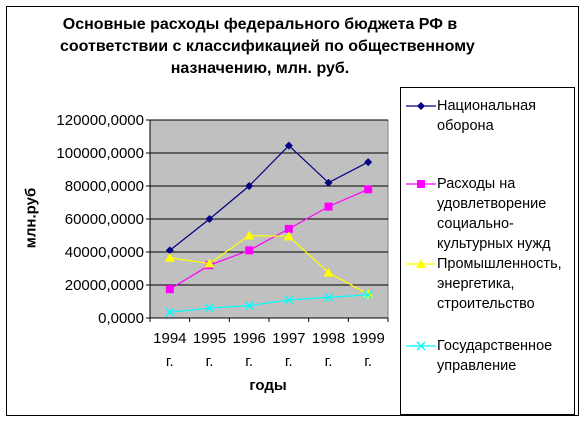 Image resolution: width=583 pixels, height=422 pixels. What do you see at coordinates (209, 350) in the screenshot?
I see `x-tick-label: 1995 г.` at bounding box center [209, 350].